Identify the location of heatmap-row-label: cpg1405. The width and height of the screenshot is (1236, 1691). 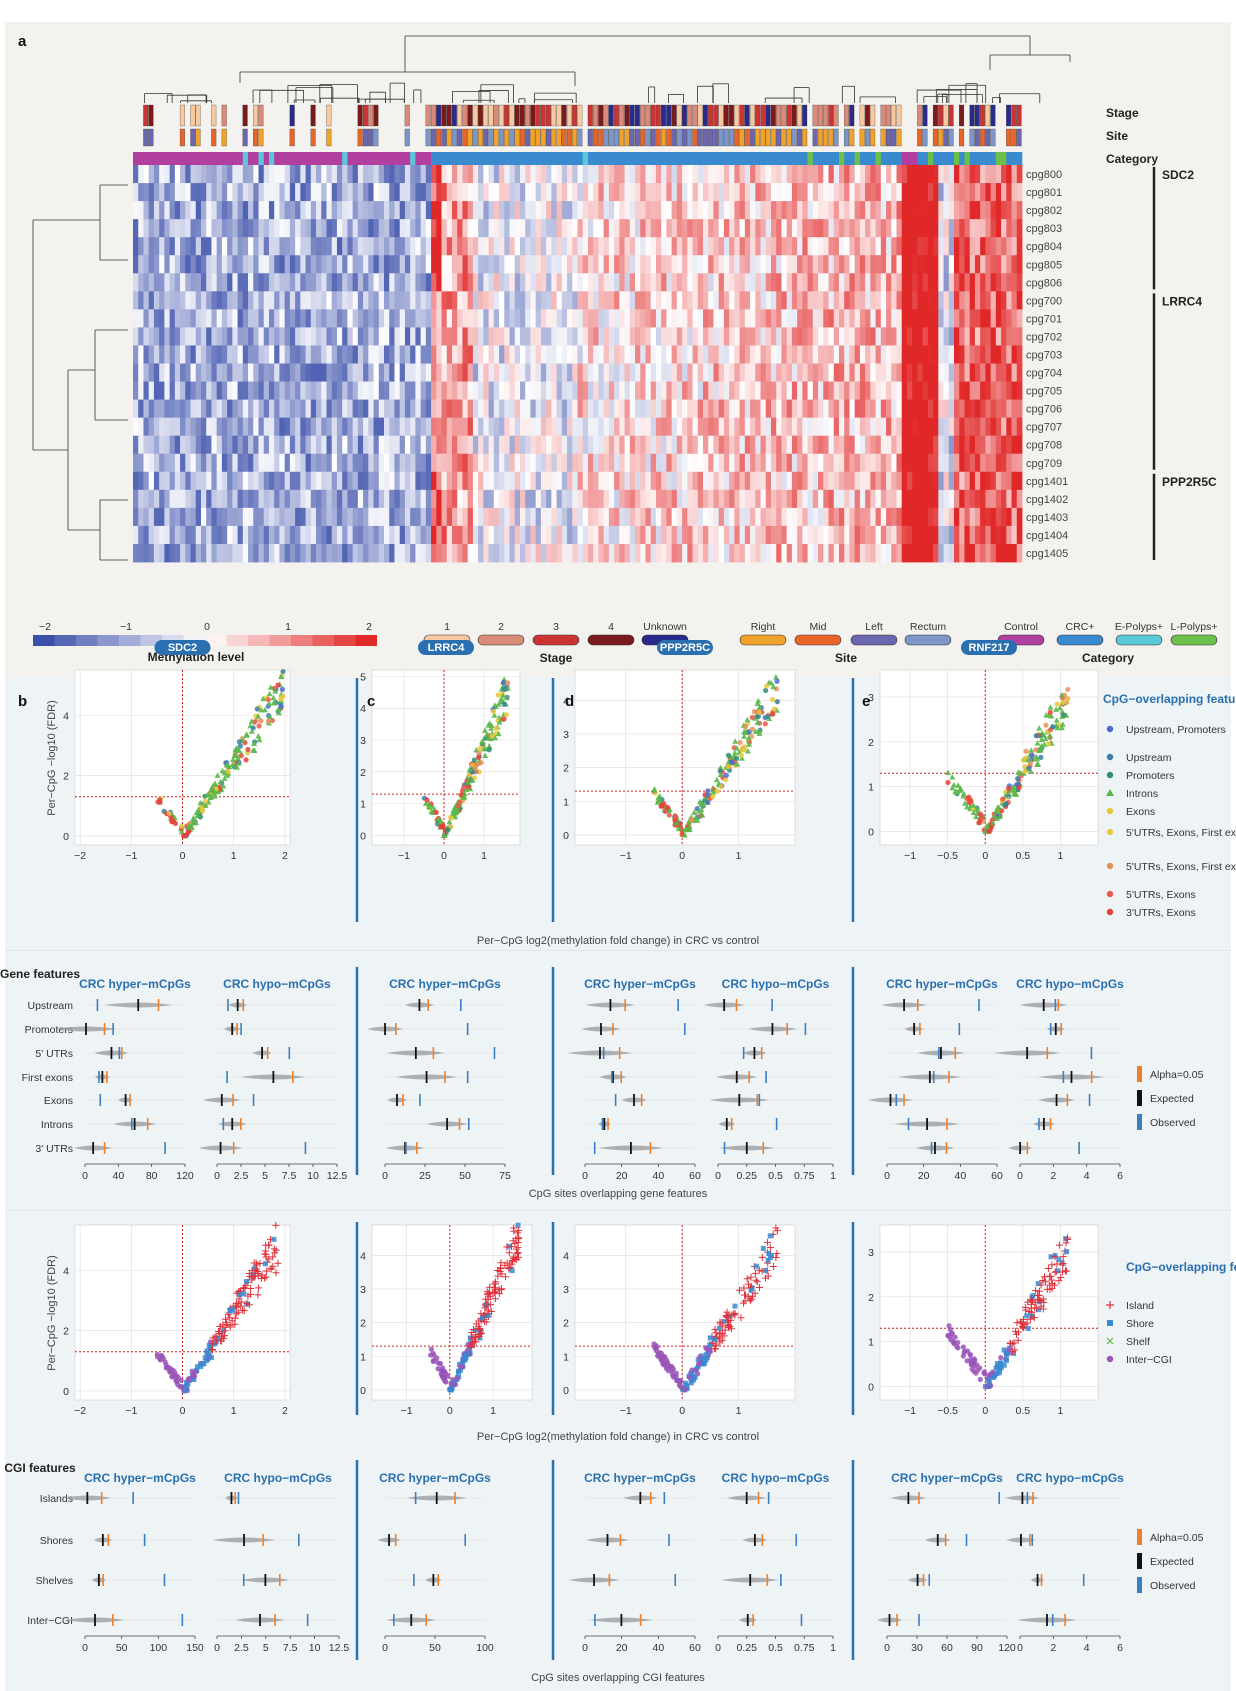
(1047, 554).